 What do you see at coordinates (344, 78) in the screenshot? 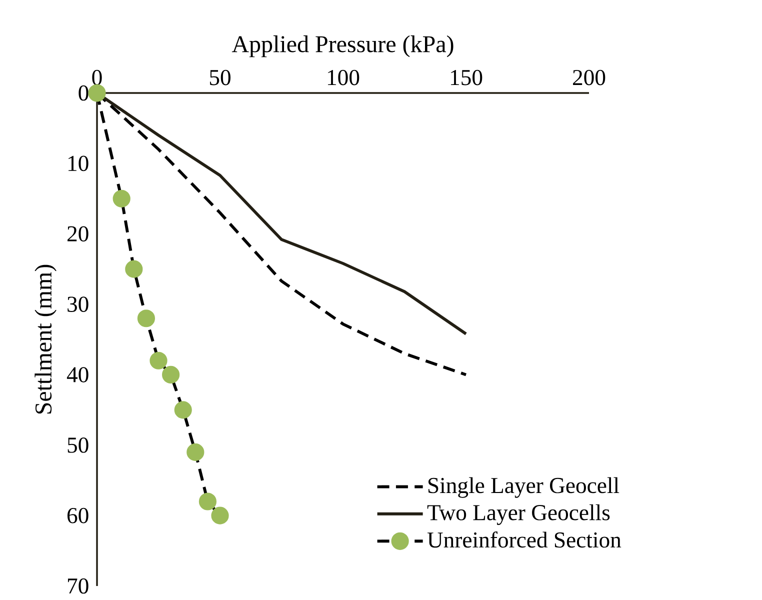
I see `x-tick-label: 100` at bounding box center [344, 78].